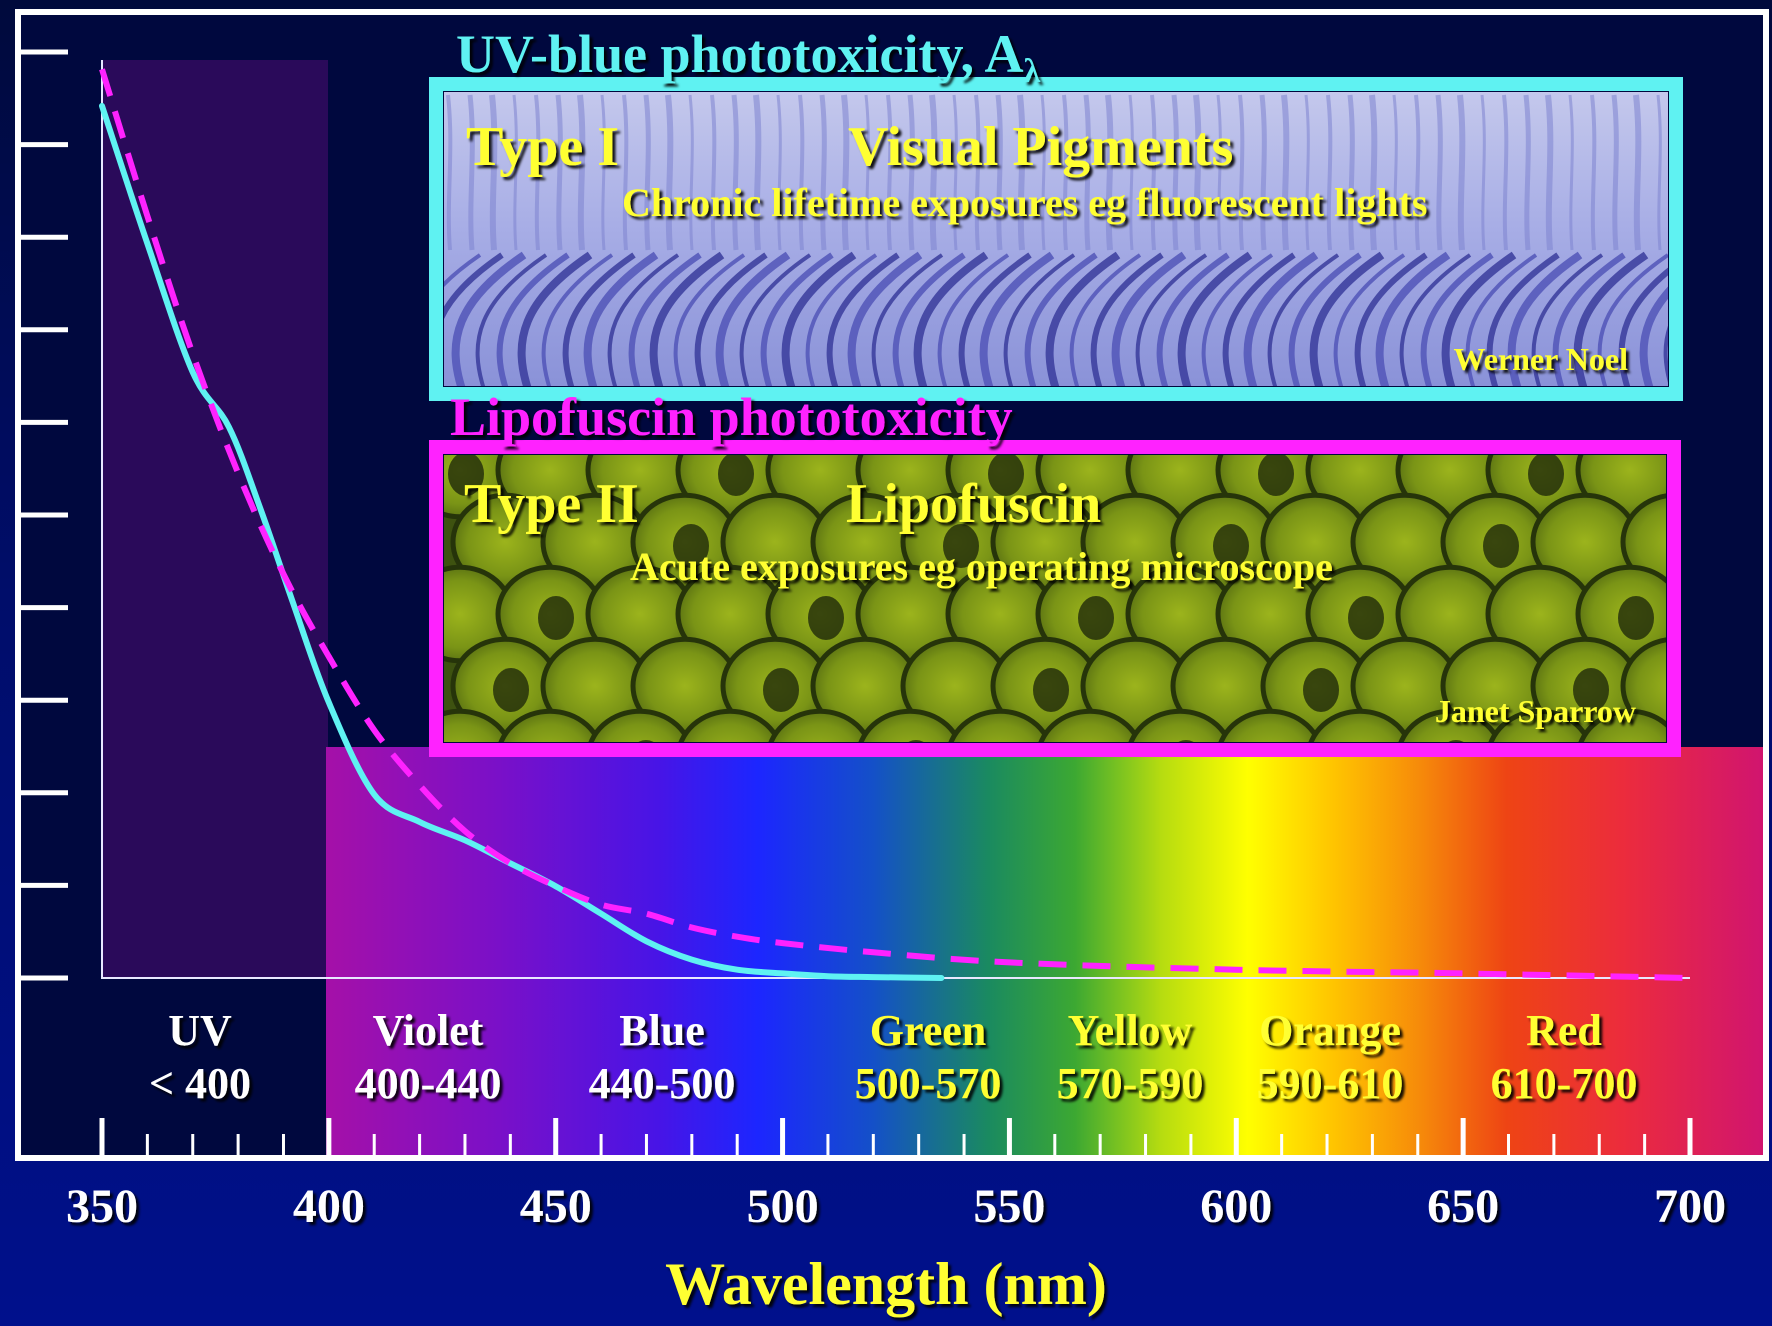  Describe the element at coordinates (981, 566) in the screenshot. I see `lipofuscin-exposure-label: Acute exposures eg operating microscope` at that location.